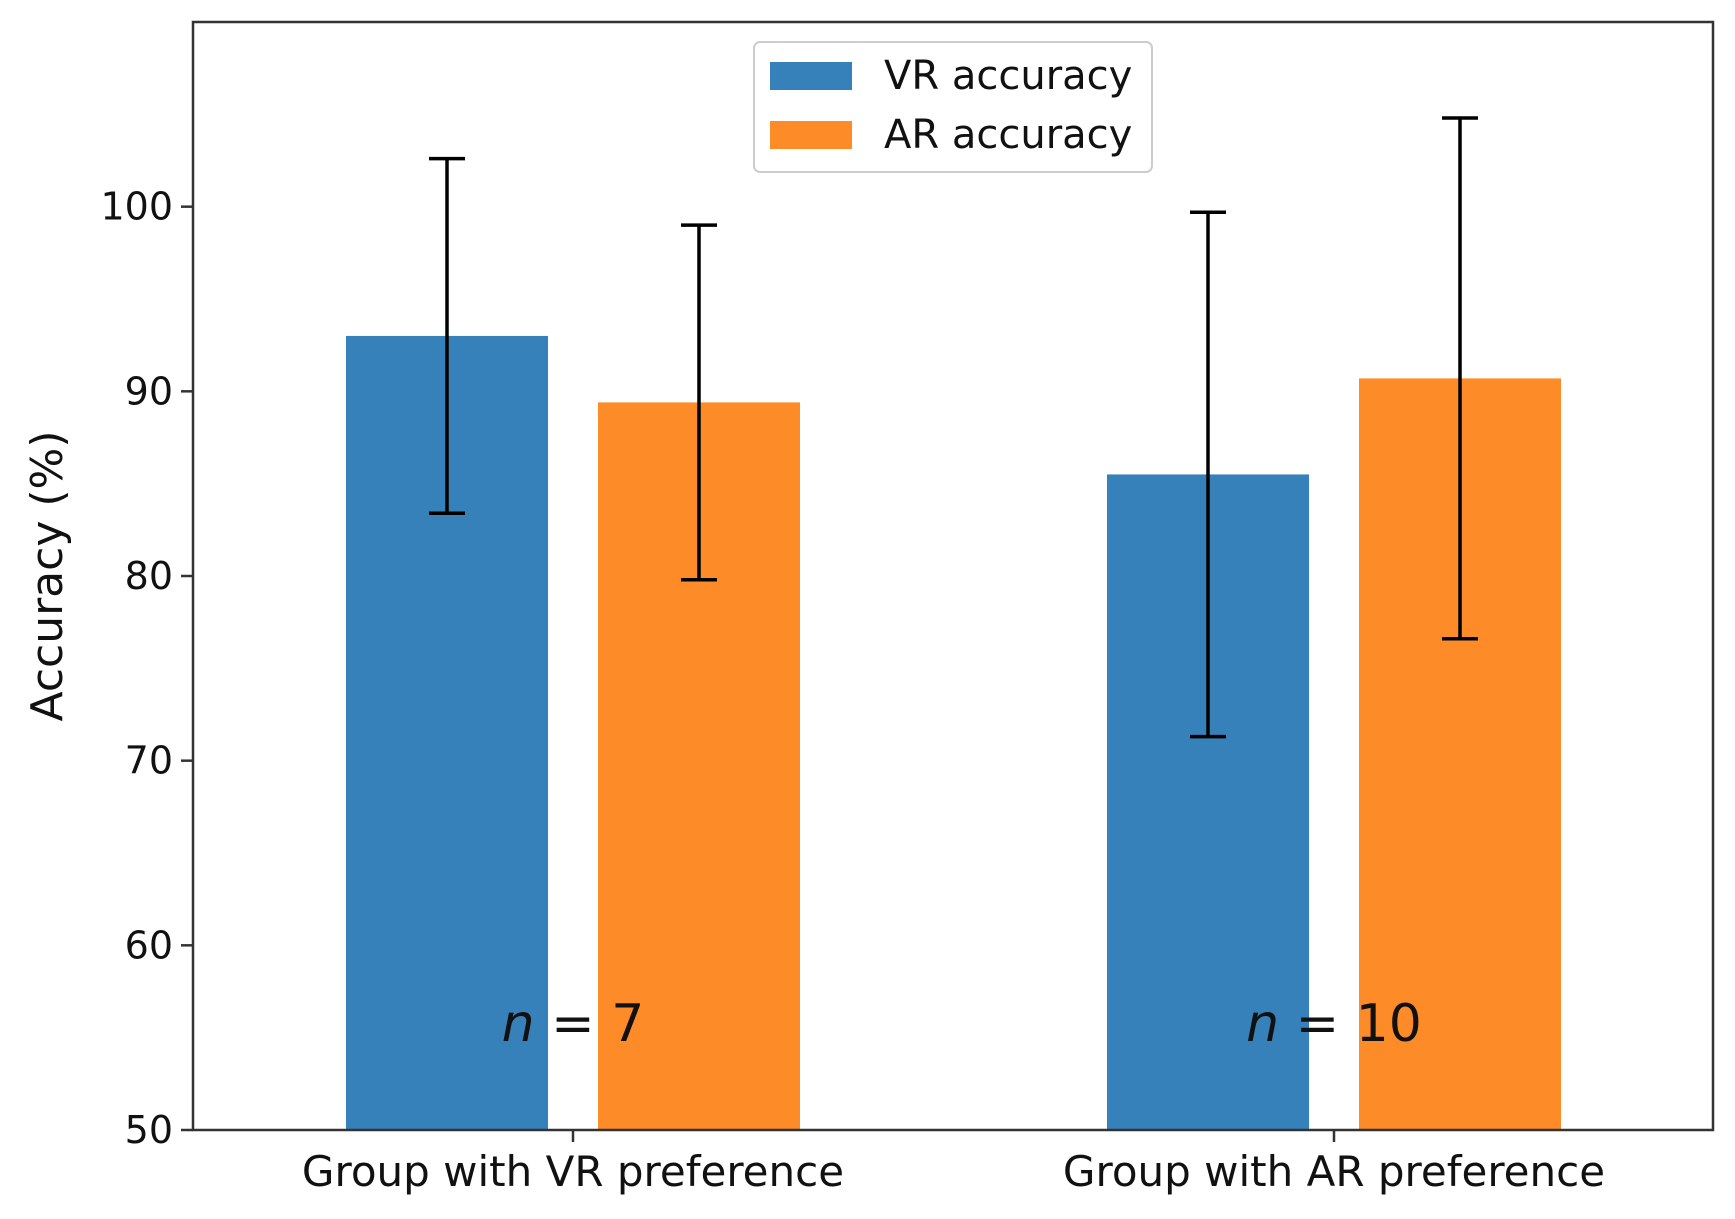 This screenshot has width=1735, height=1219. What do you see at coordinates (518, 1024) in the screenshot?
I see `annotation-n-symbol-0: n` at bounding box center [518, 1024].